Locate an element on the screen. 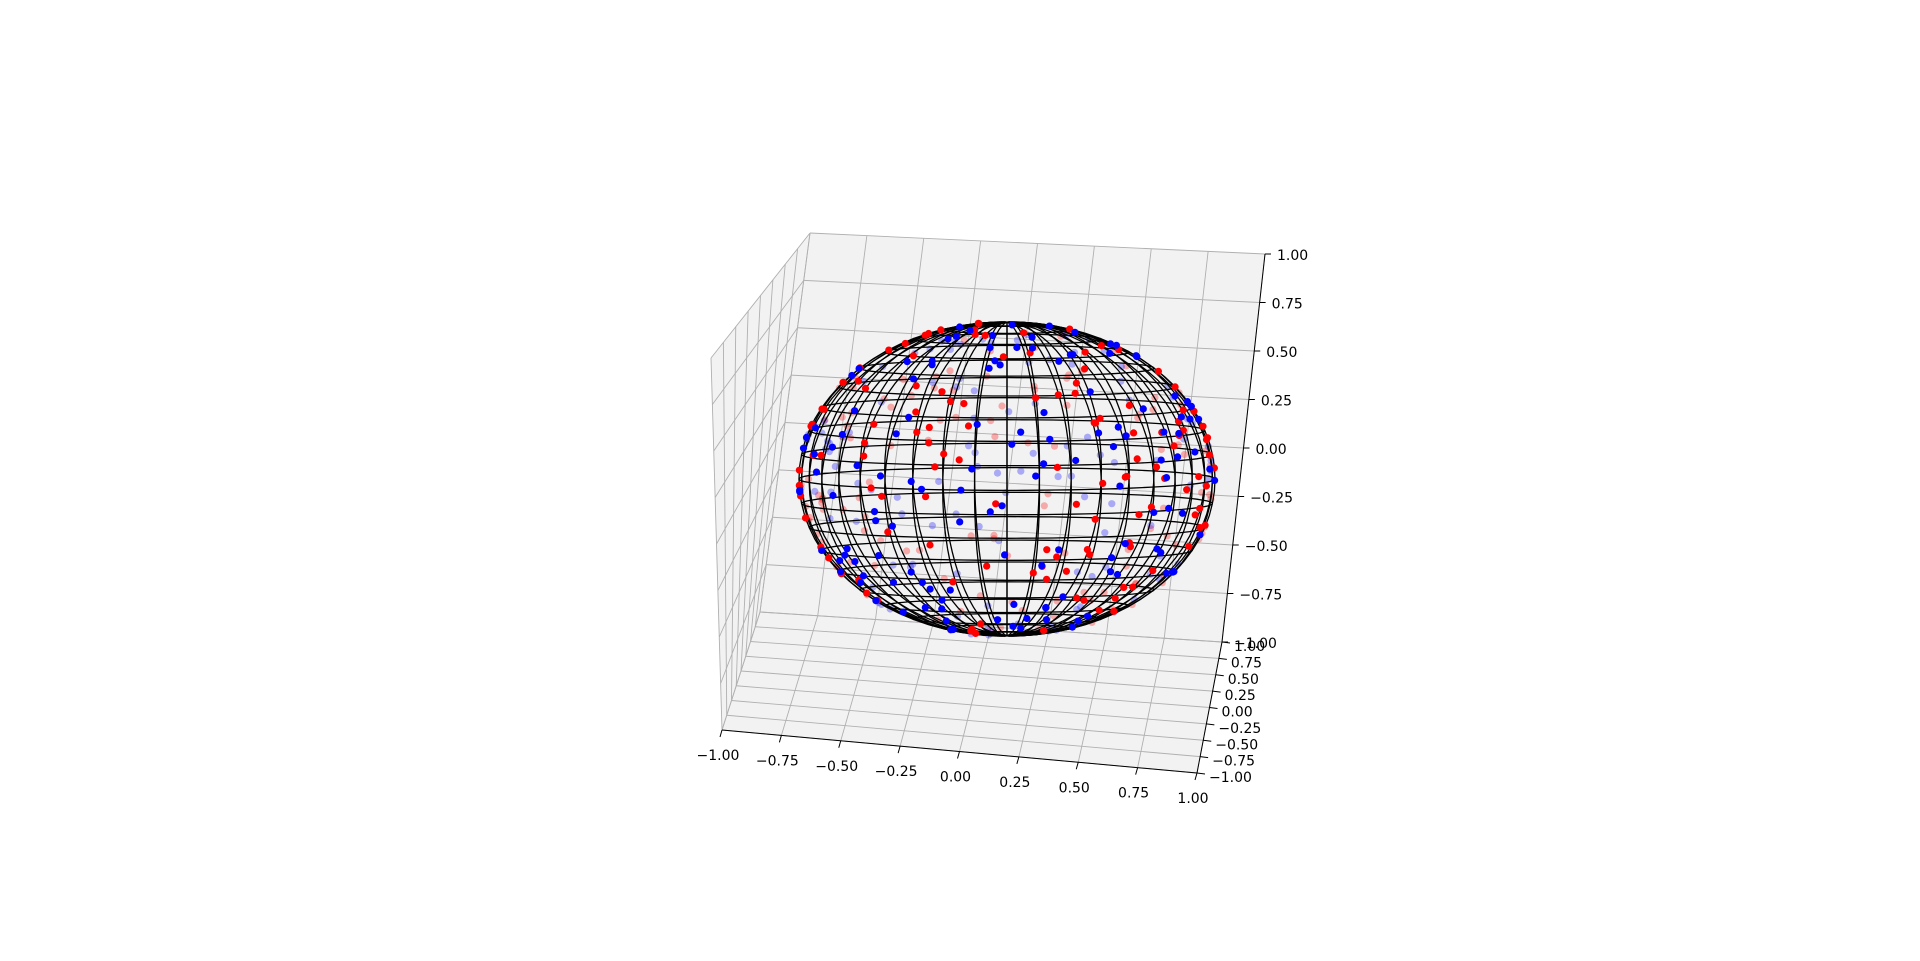 This screenshot has width=1920, height=961. gridline-backwall-x is located at coordinates (1071, 438).